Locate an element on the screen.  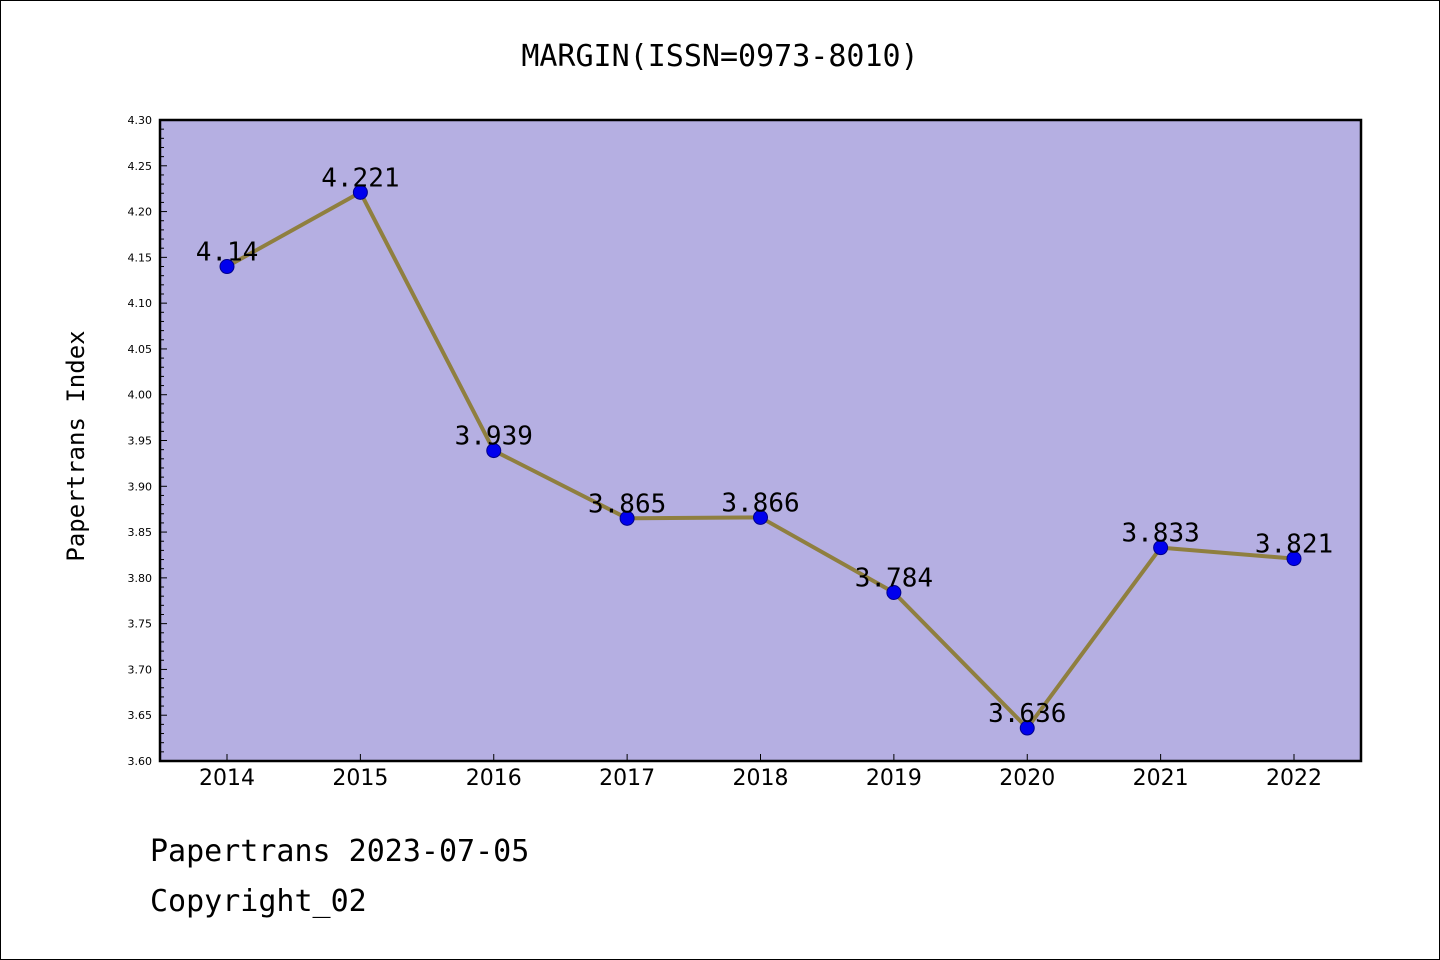
y-tick-label: 4.25 is located at coordinates (140, 166).